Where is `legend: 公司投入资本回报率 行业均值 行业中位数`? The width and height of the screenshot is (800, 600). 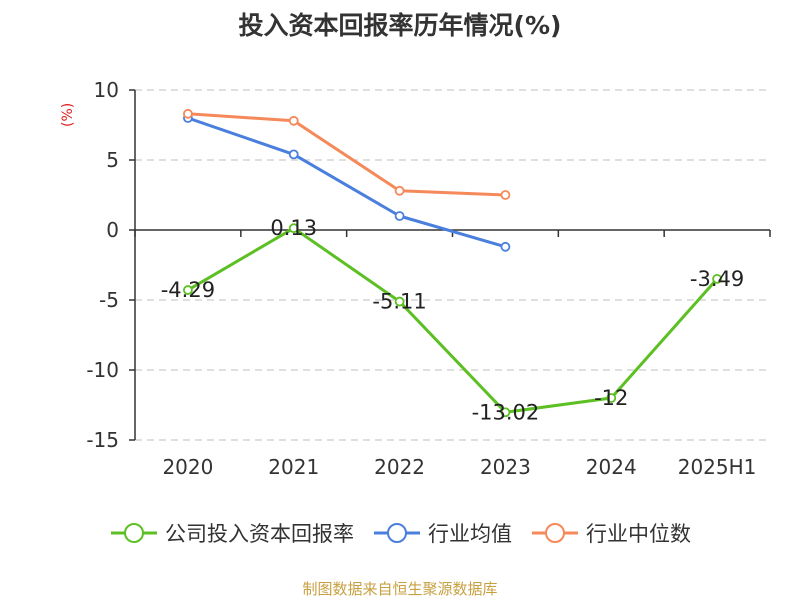
legend: 公司投入资本回报率 行业均值 行业中位数 is located at coordinates (400, 533).